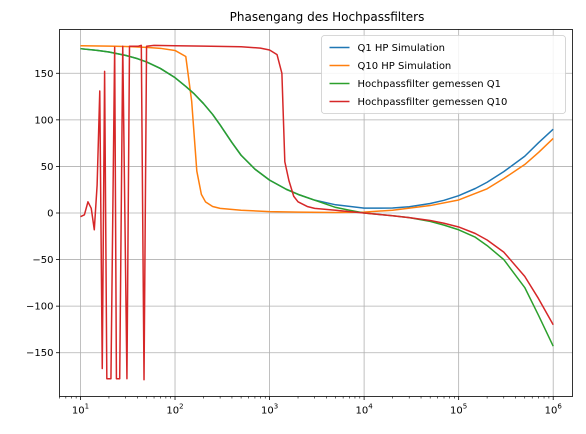 The image size is (586, 434). What do you see at coordinates (269, 410) in the screenshot?
I see `x-tick-label: 10³` at bounding box center [269, 410].